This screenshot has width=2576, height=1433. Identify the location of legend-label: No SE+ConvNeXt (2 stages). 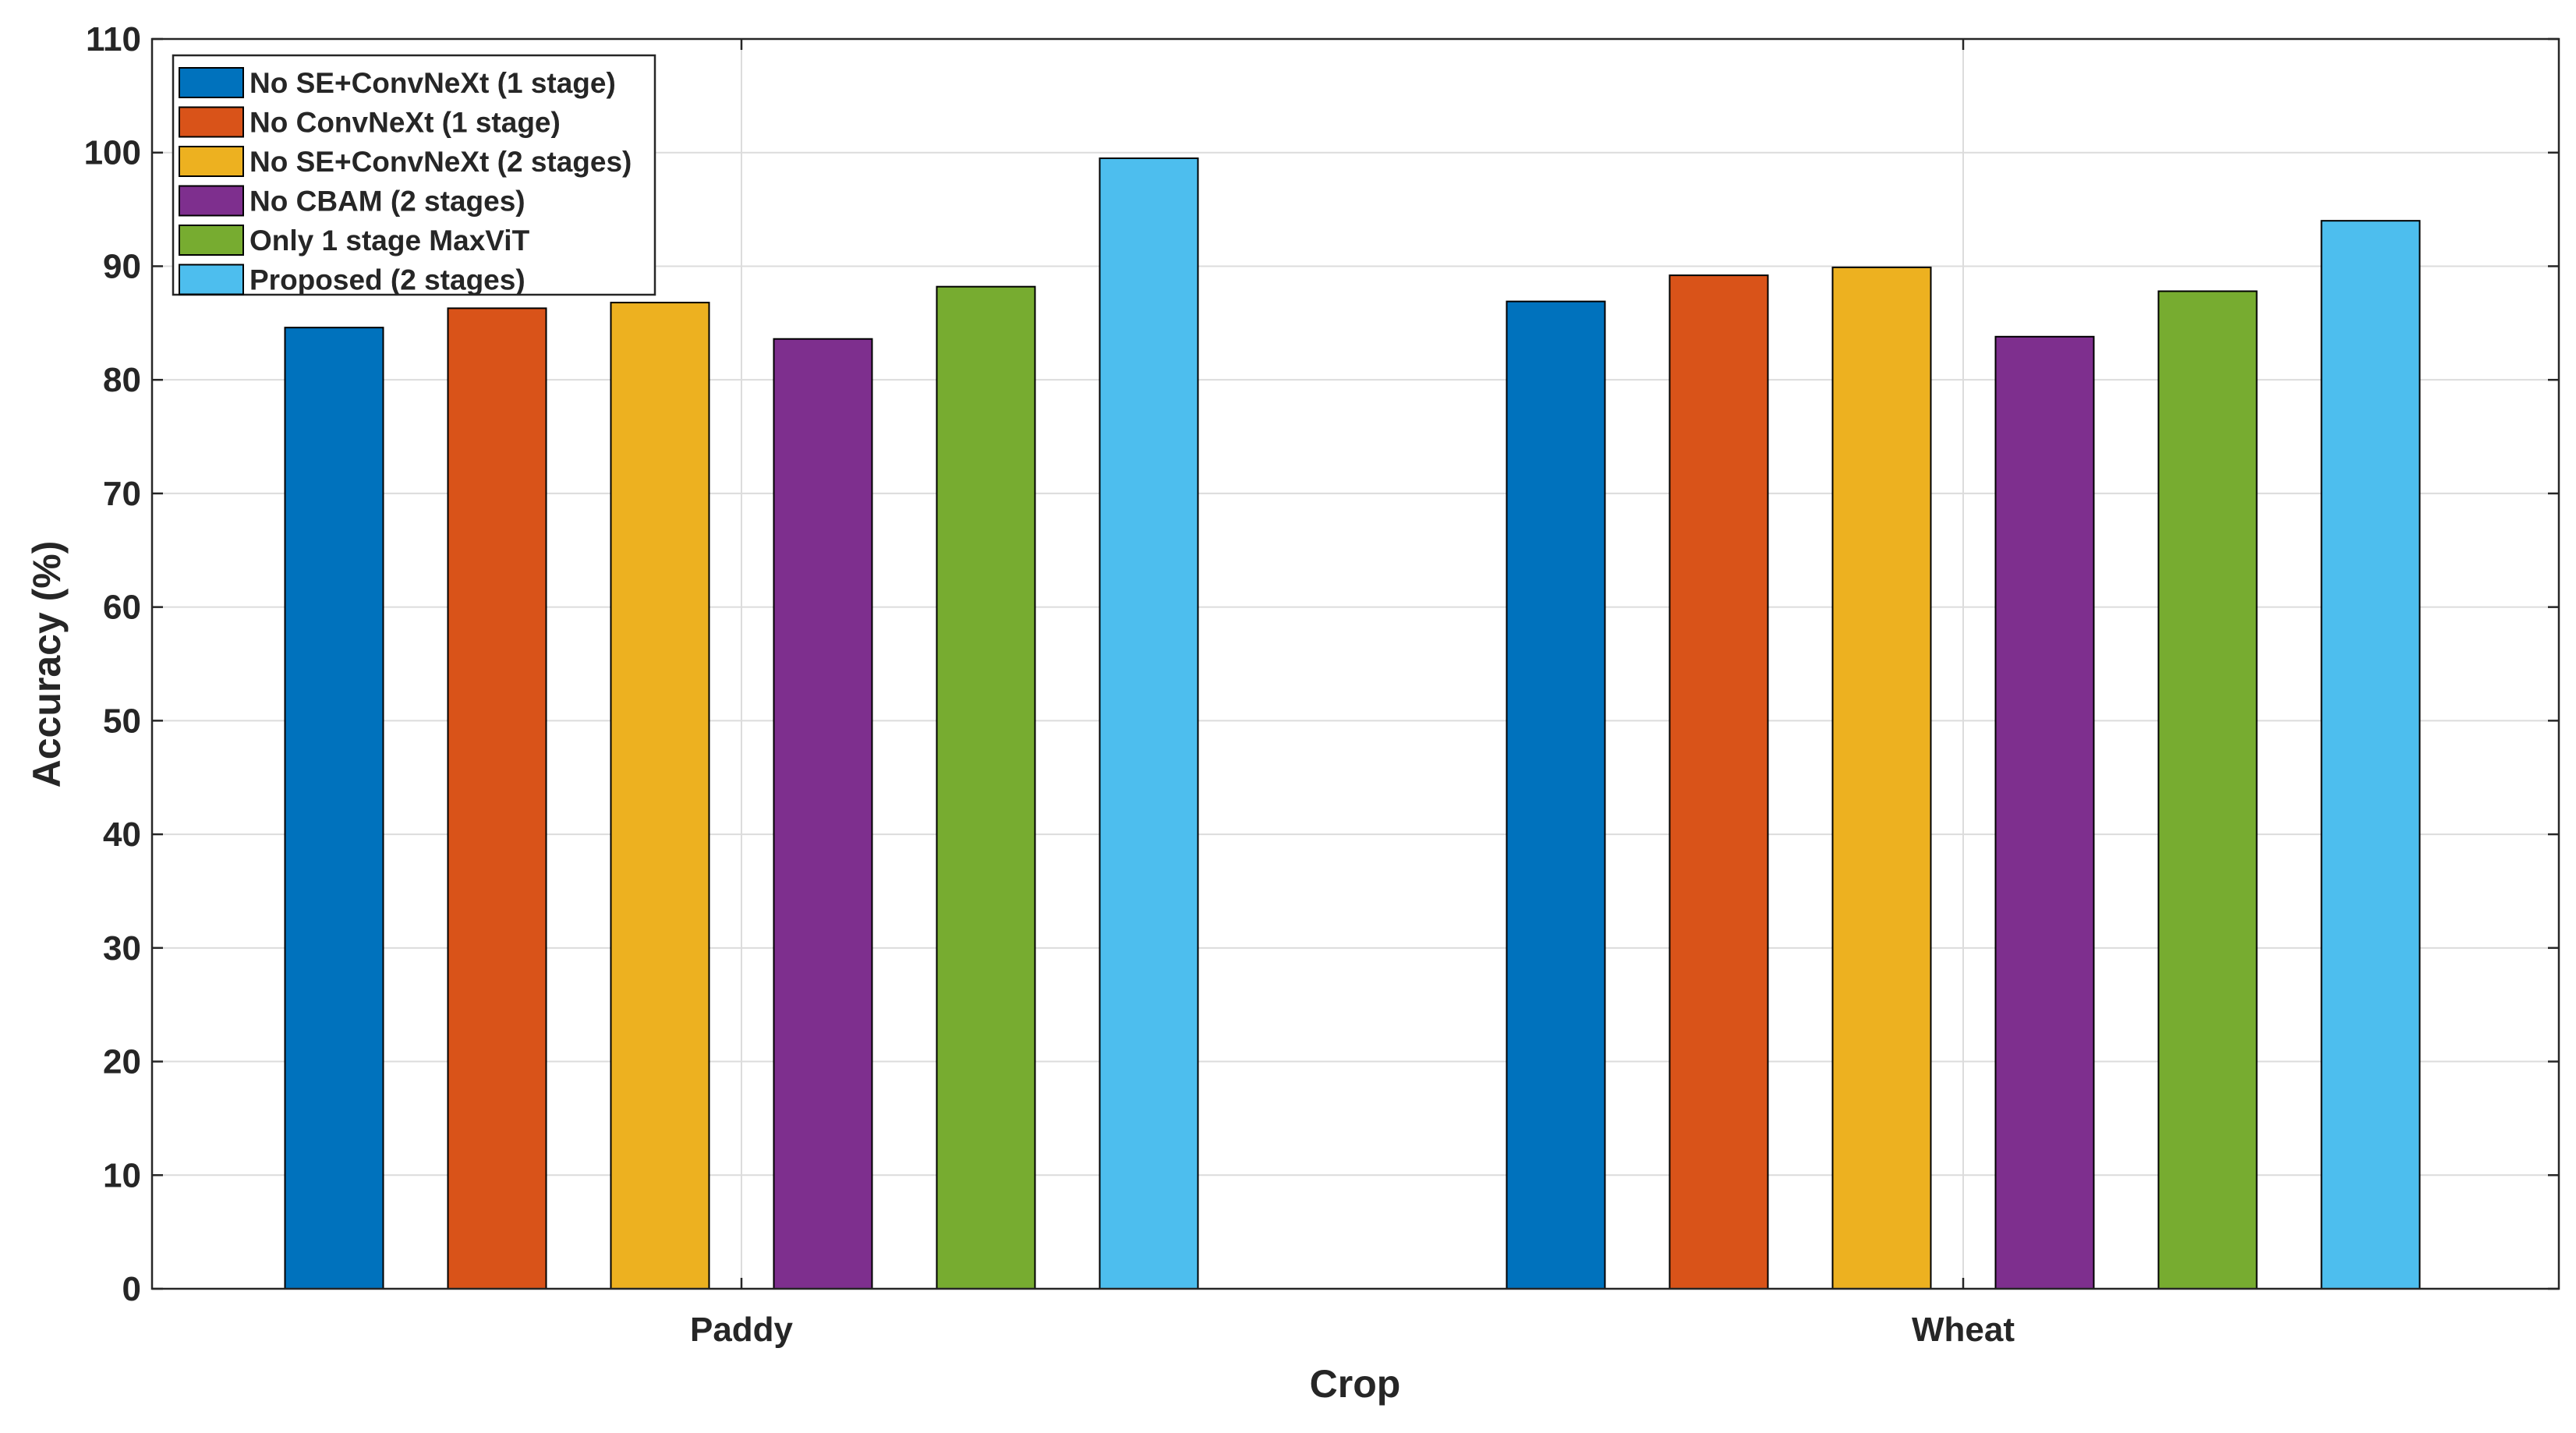
(441, 162).